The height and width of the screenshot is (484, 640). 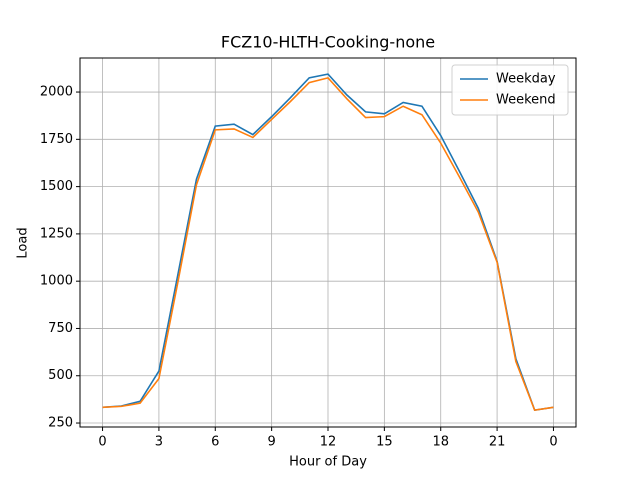 What do you see at coordinates (497, 442) in the screenshot?
I see `x-tick-label: 21` at bounding box center [497, 442].